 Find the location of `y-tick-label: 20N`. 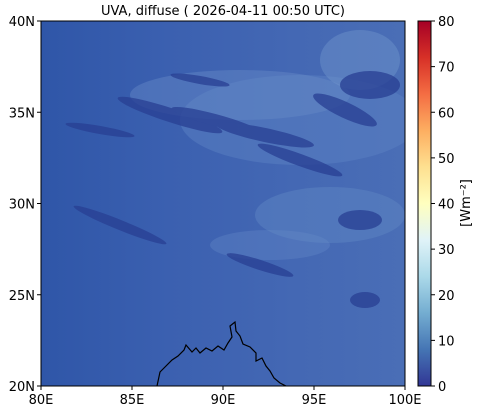

y-tick-label: 20N is located at coordinates (22, 387).